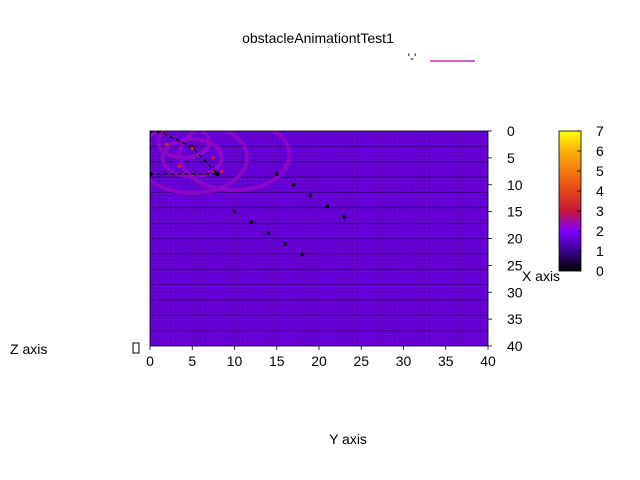 This screenshot has width=640, height=480. What do you see at coordinates (600, 251) in the screenshot?
I see `colorbar-tick-label: 1` at bounding box center [600, 251].